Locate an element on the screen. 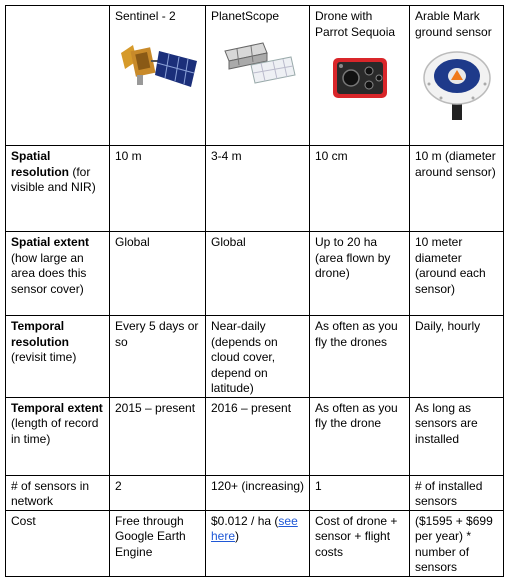 The height and width of the screenshot is (577, 508). see-here-link: see here is located at coordinates (254, 528).